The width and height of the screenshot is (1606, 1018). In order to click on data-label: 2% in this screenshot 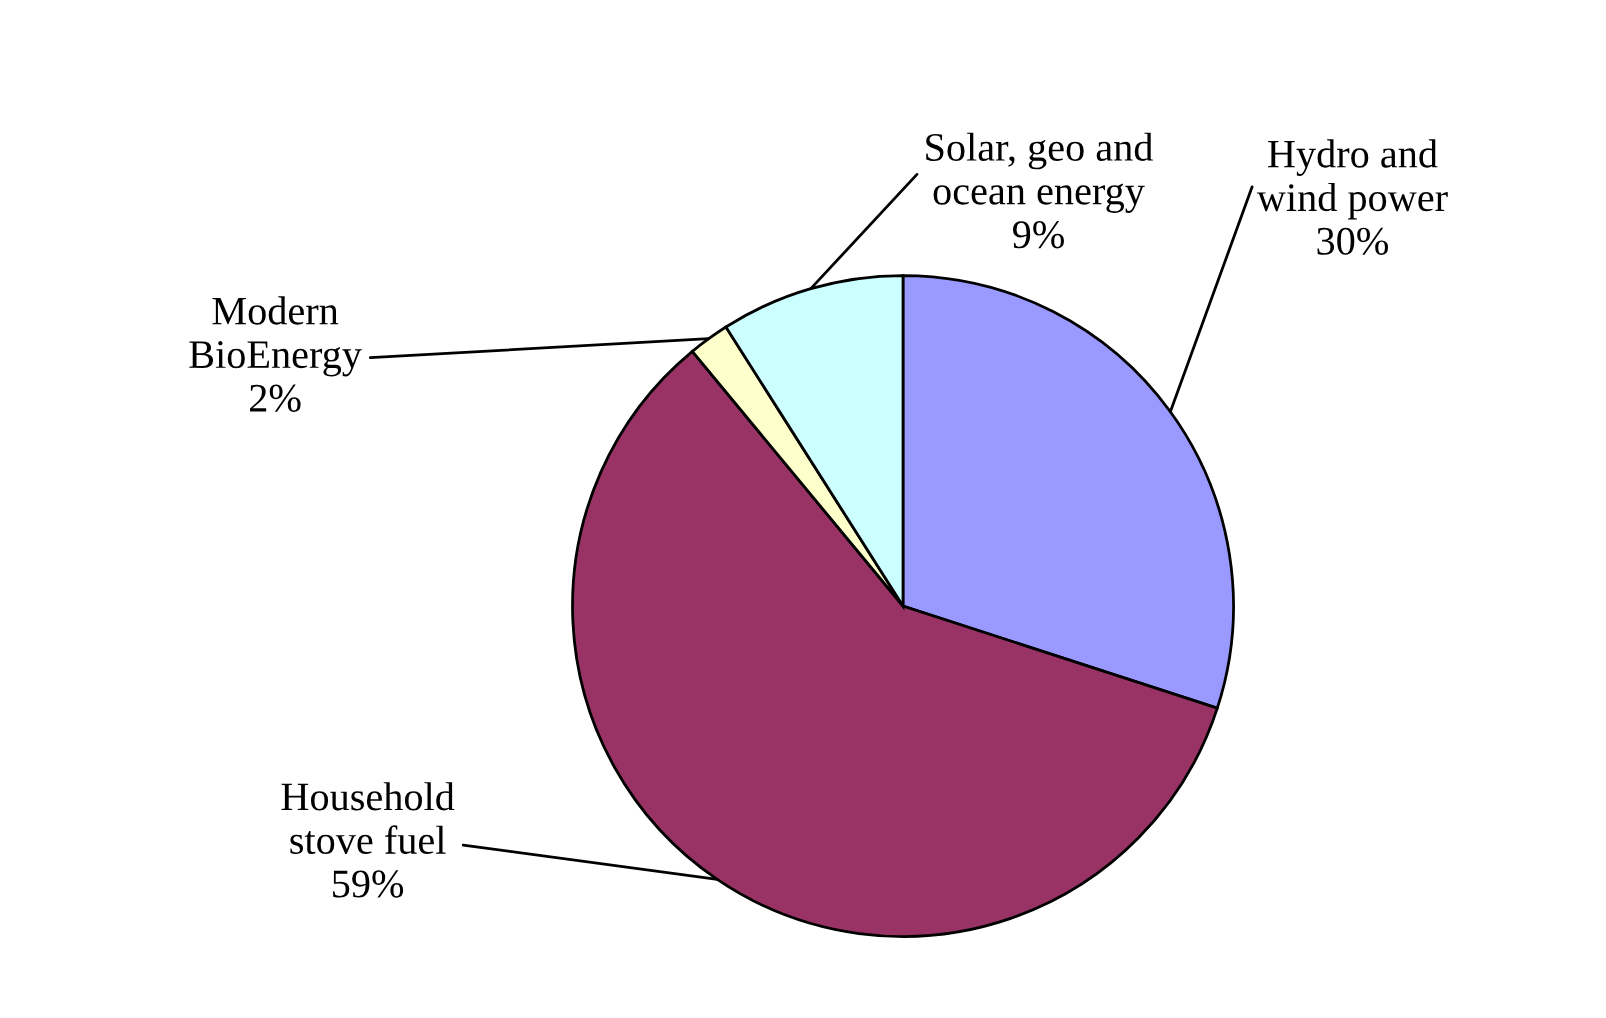, I will do `click(275, 398)`.